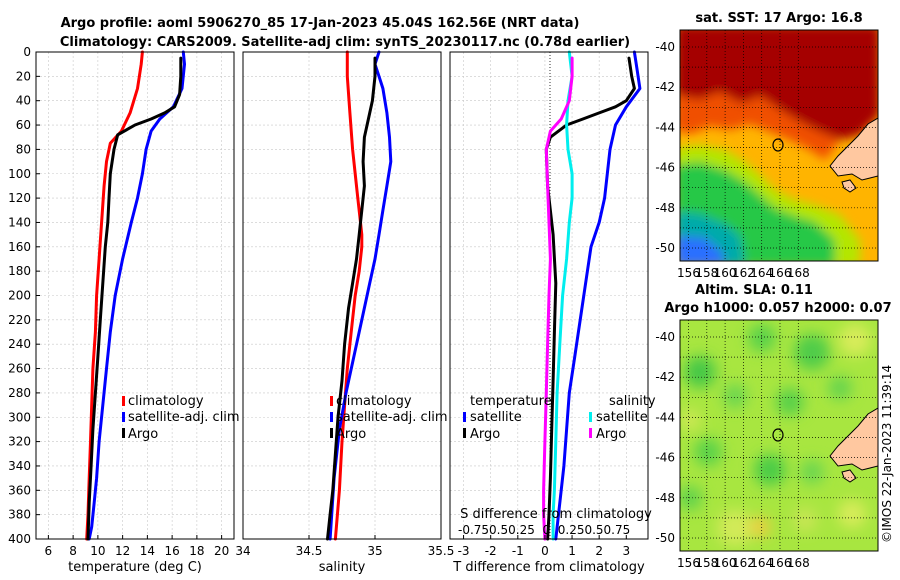 This screenshot has width=900, height=580. What do you see at coordinates (622, 417) in the screenshot?
I see `legend-s-satellite: satellite` at bounding box center [622, 417].